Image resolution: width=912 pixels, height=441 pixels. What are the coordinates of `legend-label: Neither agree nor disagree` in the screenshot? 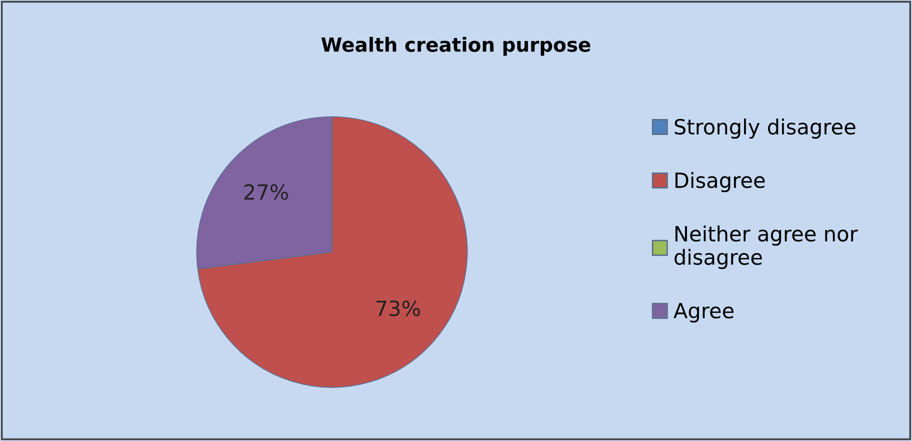 It's located at (766, 247).